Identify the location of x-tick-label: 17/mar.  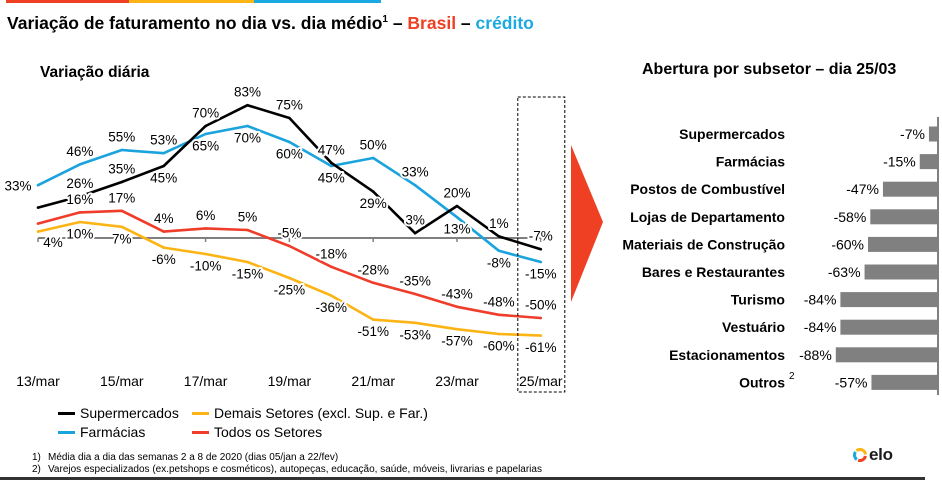
(206, 381).